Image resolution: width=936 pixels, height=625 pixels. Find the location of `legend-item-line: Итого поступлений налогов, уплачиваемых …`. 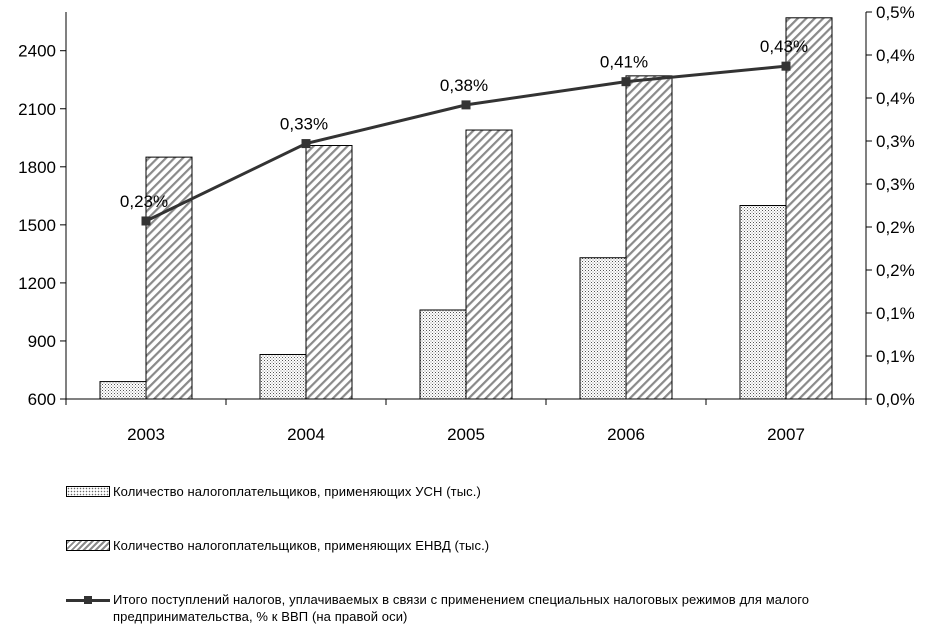

legend-item-line: Итого поступлений налогов, уплачиваемых … is located at coordinates (469, 608).